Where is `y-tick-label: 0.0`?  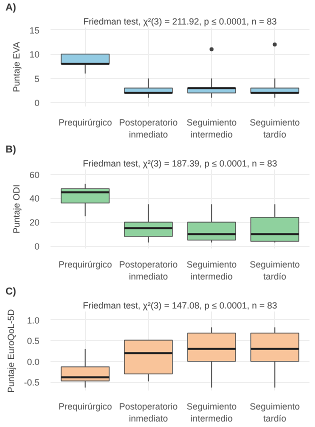
y-tick-label: 0.0 is located at coordinates (33, 361).